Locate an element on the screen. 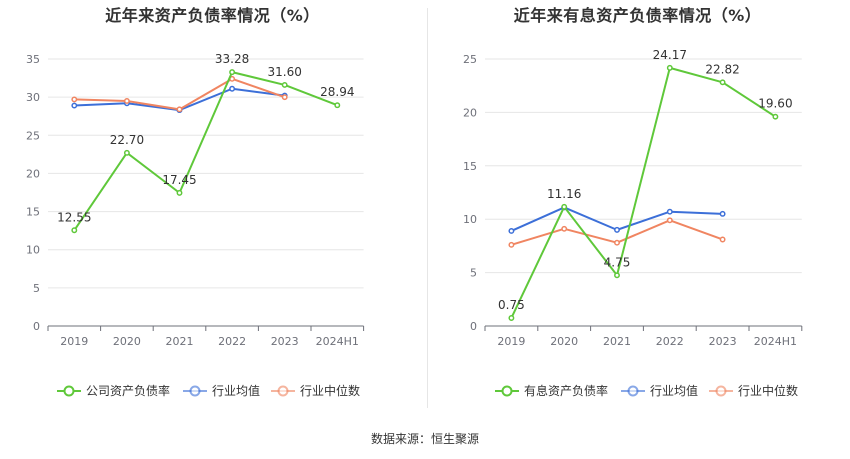  data-label: 28.94 is located at coordinates (337, 92).